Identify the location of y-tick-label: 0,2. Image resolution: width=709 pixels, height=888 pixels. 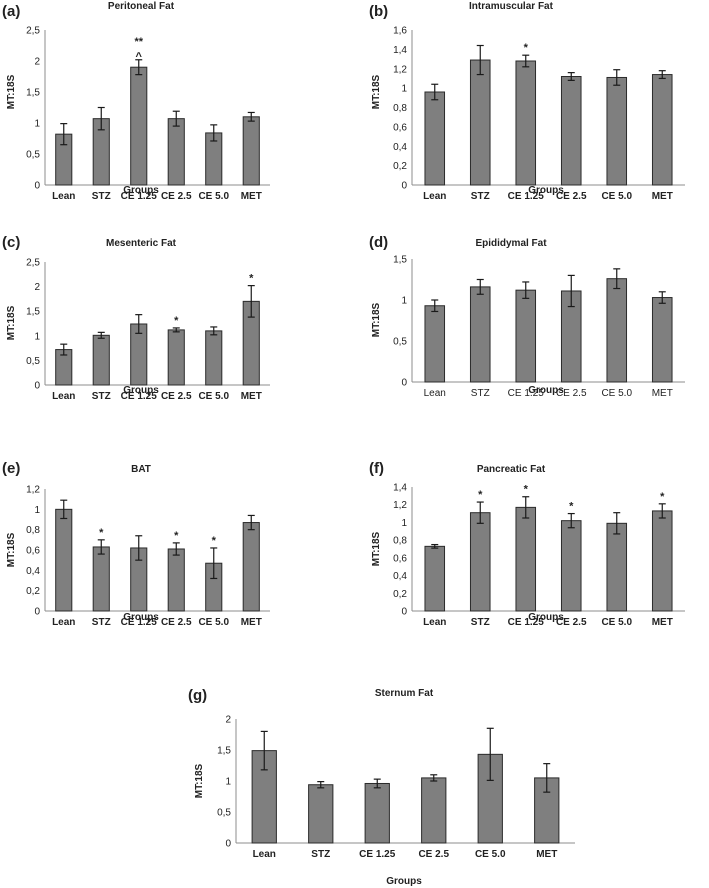
(33, 591).